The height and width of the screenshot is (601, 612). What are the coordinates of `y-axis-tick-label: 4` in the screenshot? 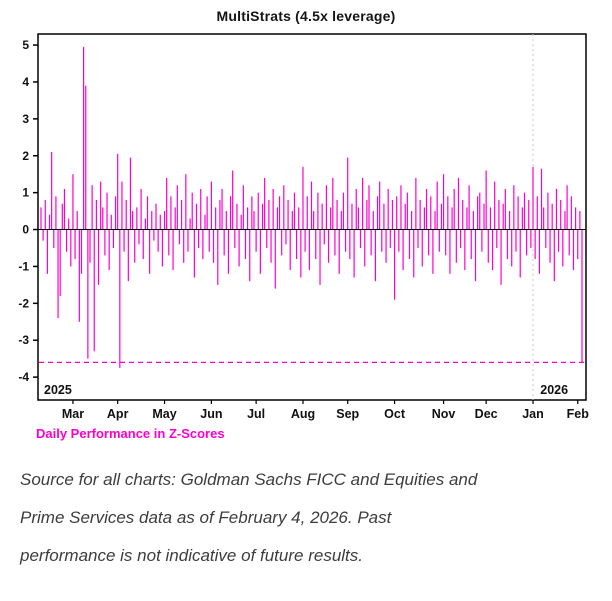 It's located at (25, 82).